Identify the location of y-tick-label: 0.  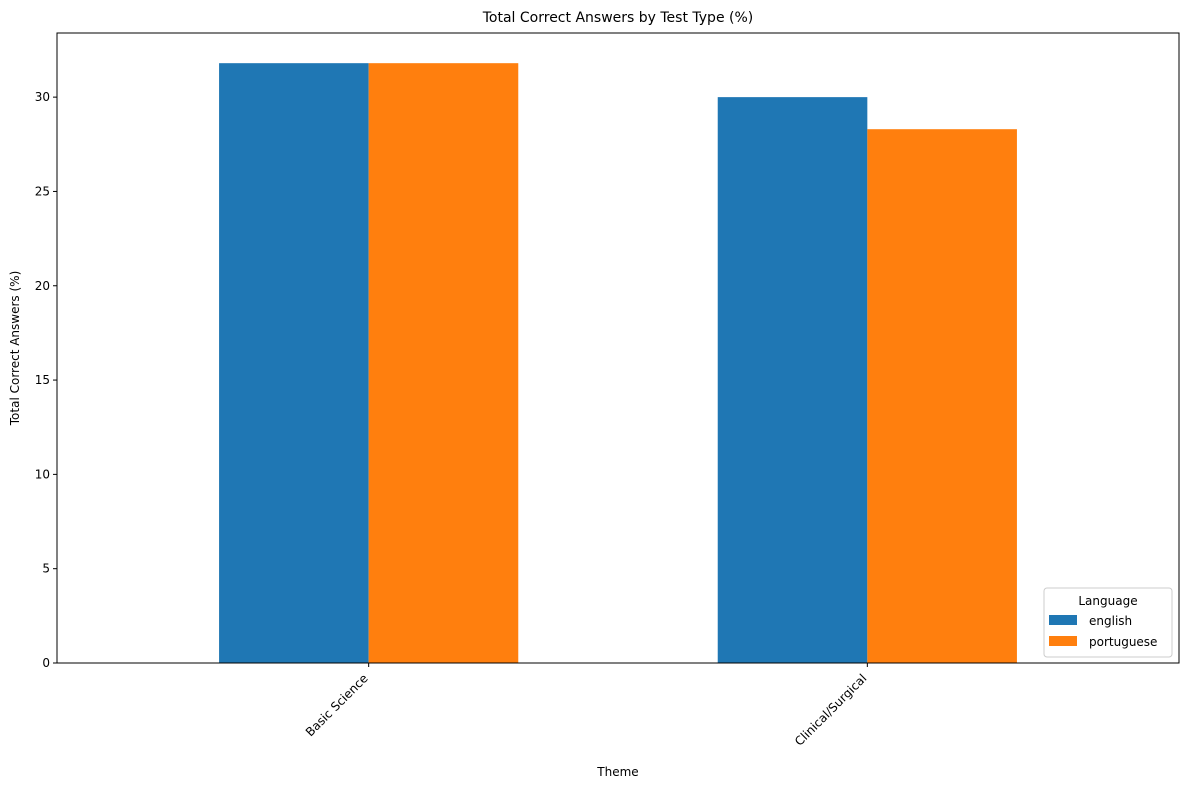
(46, 663).